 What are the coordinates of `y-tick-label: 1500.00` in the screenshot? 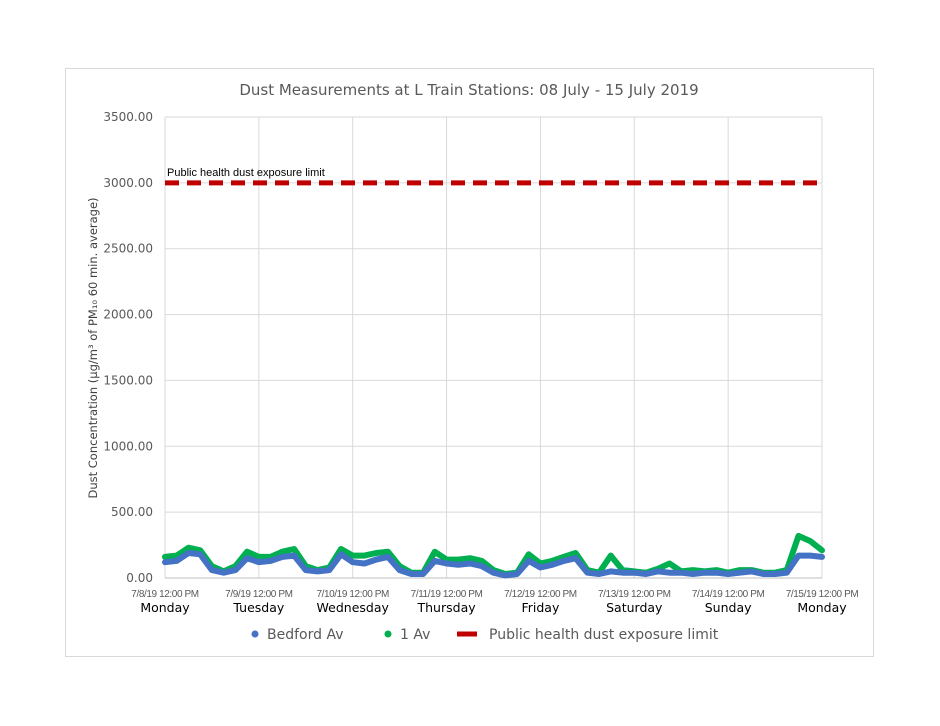 It's located at (128, 380).